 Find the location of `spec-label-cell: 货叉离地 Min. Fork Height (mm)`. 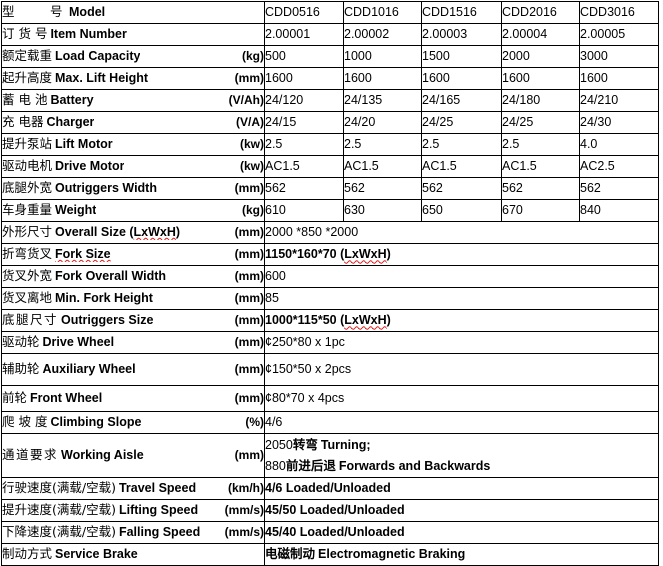

spec-label-cell: 货叉离地 Min. Fork Height (mm) is located at coordinates (133, 298).